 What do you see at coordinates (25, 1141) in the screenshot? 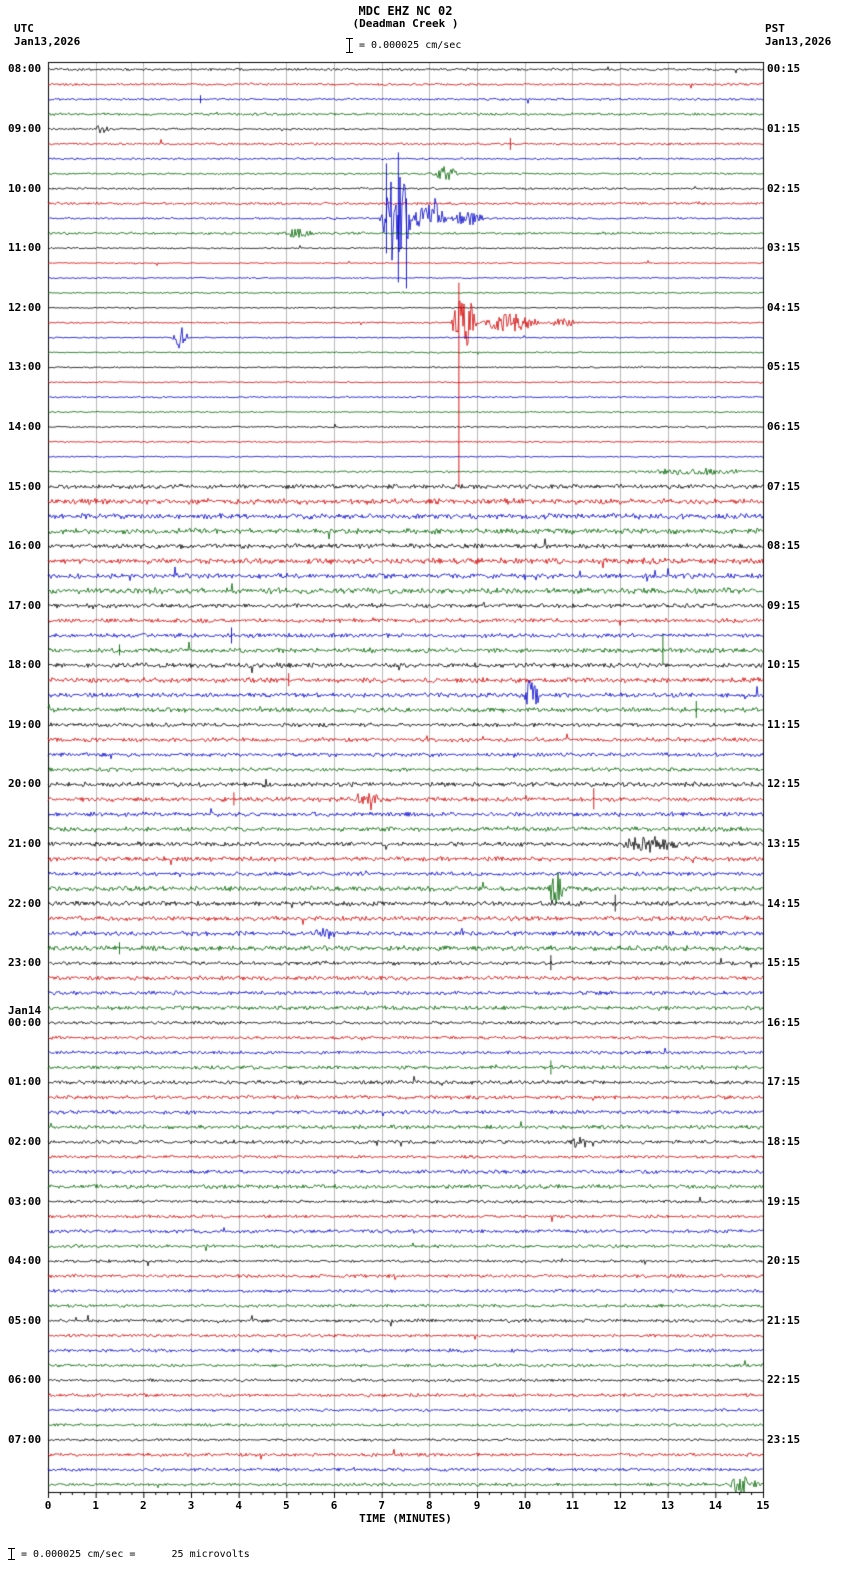
I see `utc-hour-label: 02:00` at bounding box center [25, 1141].